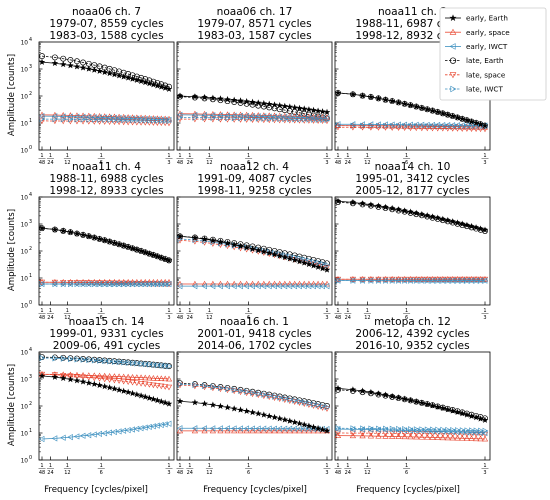 This screenshot has height=500, width=550. I want to click on legend-marker, so click(453, 31).